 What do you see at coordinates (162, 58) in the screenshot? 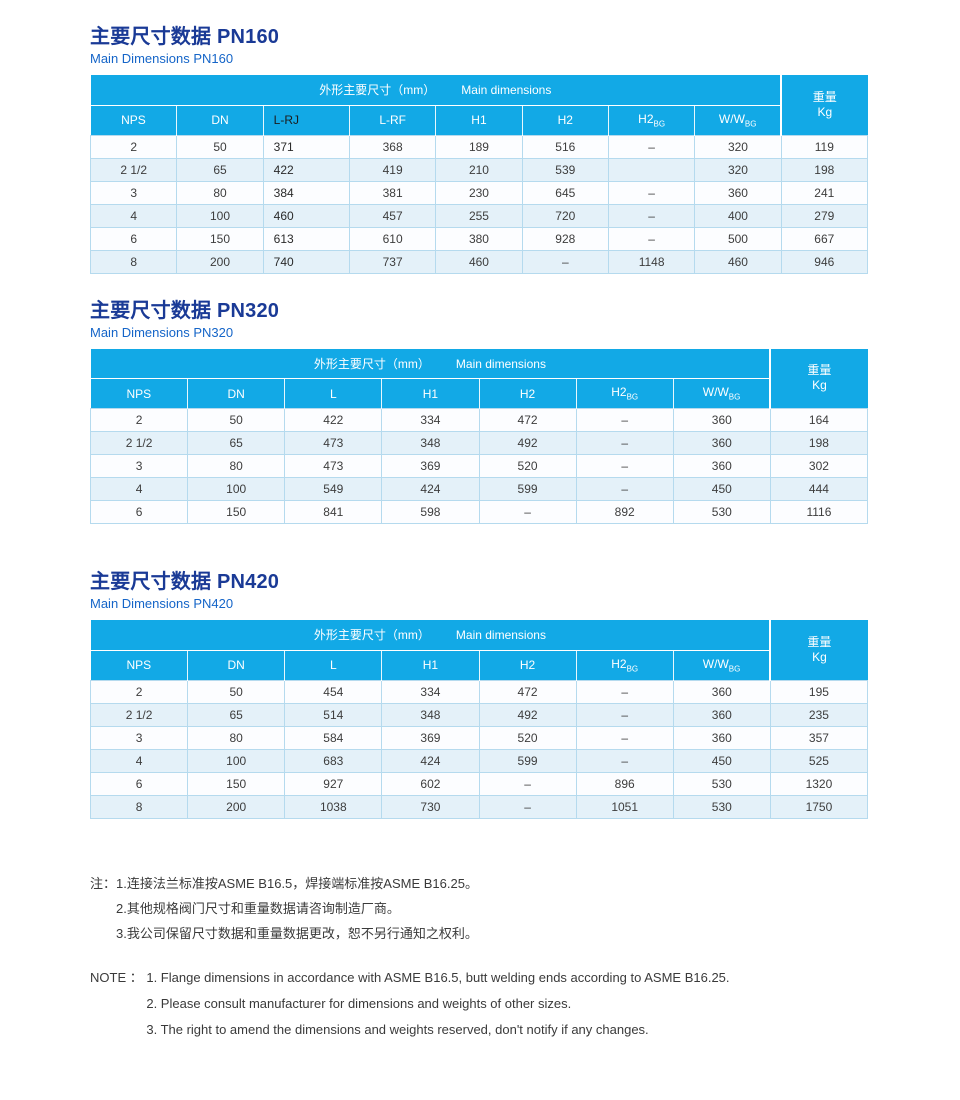
I see `section-title-en: Main Dimensions PN160` at bounding box center [162, 58].